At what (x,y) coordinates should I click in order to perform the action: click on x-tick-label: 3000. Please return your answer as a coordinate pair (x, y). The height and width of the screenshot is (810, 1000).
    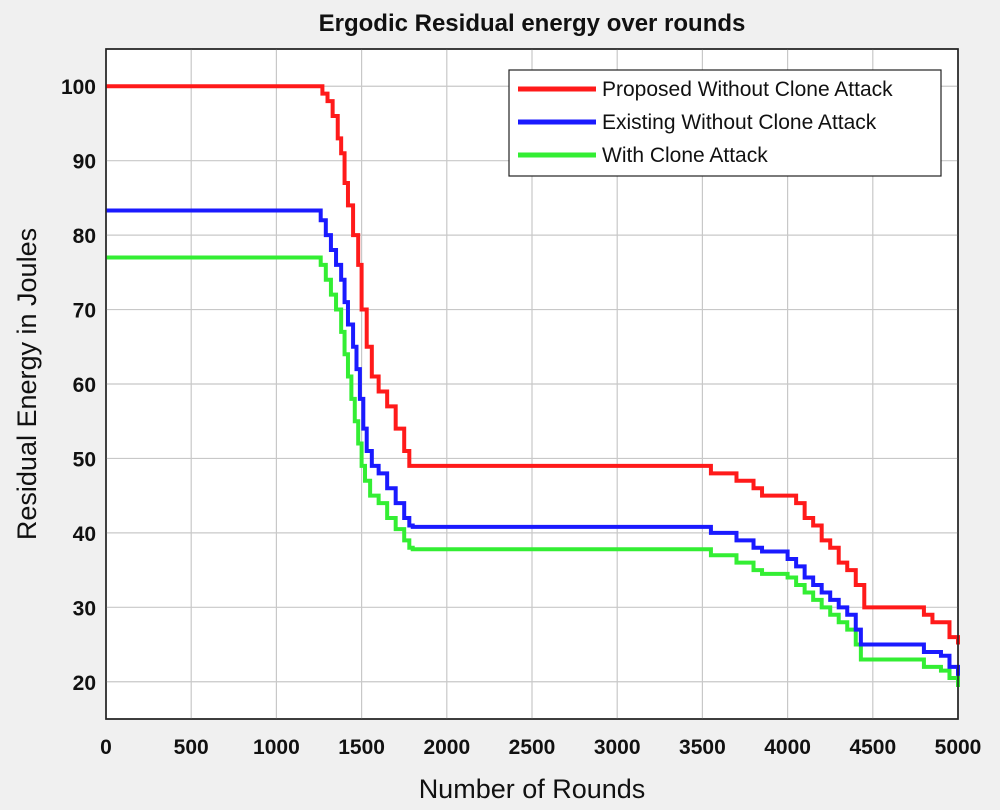
    Looking at the image, I should click on (617, 747).